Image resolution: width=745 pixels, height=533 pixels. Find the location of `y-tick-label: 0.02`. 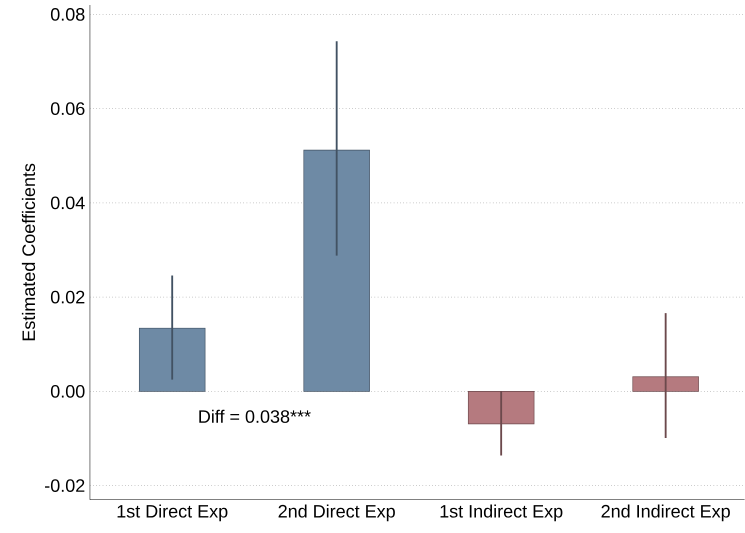

y-tick-label: 0.02 is located at coordinates (67, 297).